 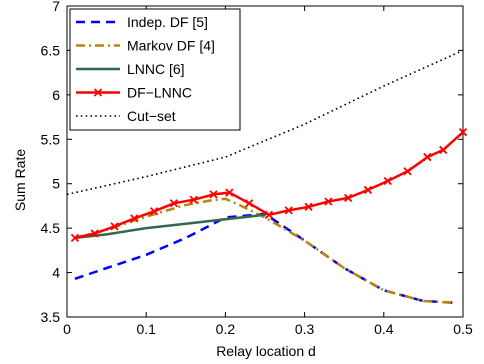 What do you see at coordinates (51, 317) in the screenshot?
I see `y-tick-label: 3.5` at bounding box center [51, 317].